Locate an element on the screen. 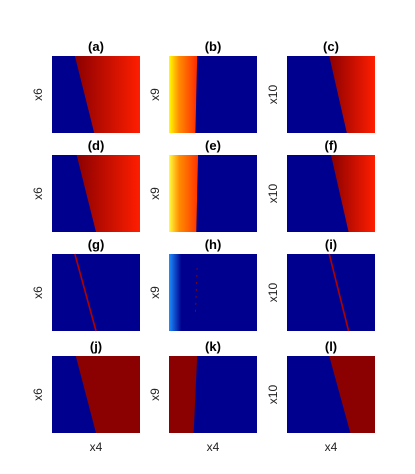  panel-j: (j) x6 x4 is located at coordinates (85, 396).